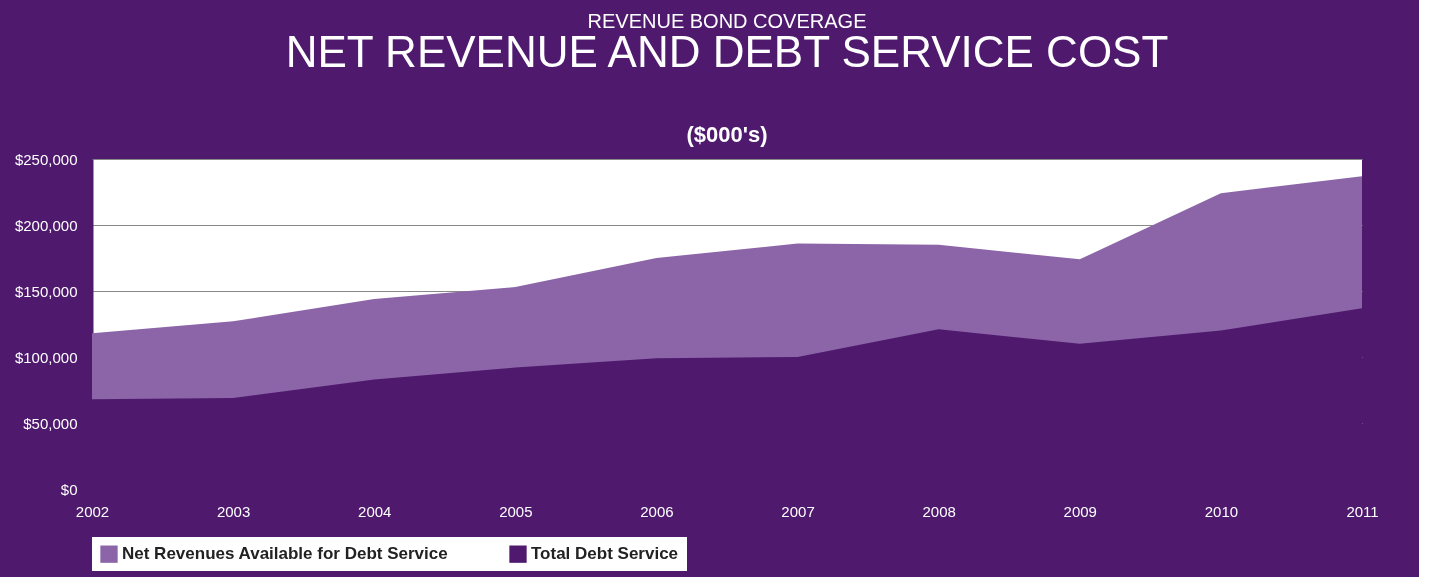 This screenshot has width=1456, height=577. I want to click on text: ($000's), so click(727, 134).